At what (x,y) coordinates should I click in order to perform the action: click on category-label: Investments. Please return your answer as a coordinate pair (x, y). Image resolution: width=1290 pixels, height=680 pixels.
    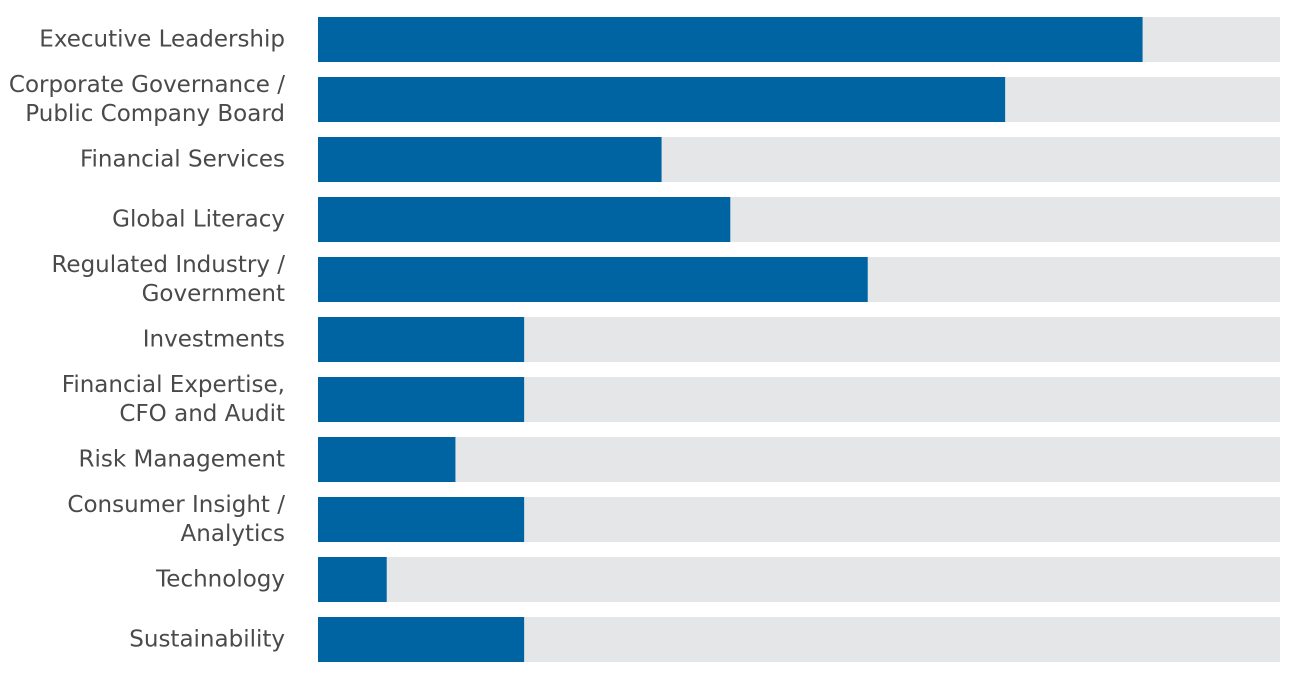
    Looking at the image, I should click on (214, 340).